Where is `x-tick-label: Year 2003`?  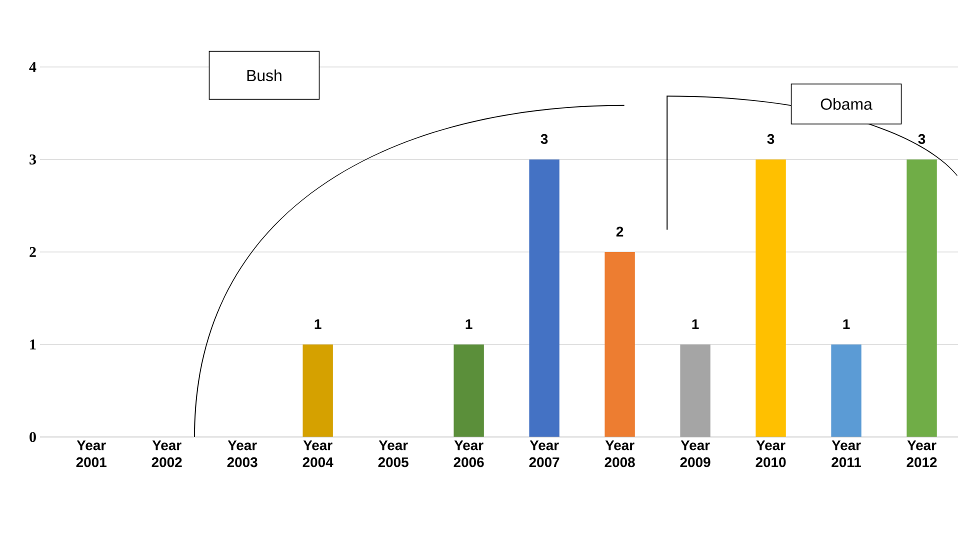 x-tick-label: Year 2003 is located at coordinates (242, 454).